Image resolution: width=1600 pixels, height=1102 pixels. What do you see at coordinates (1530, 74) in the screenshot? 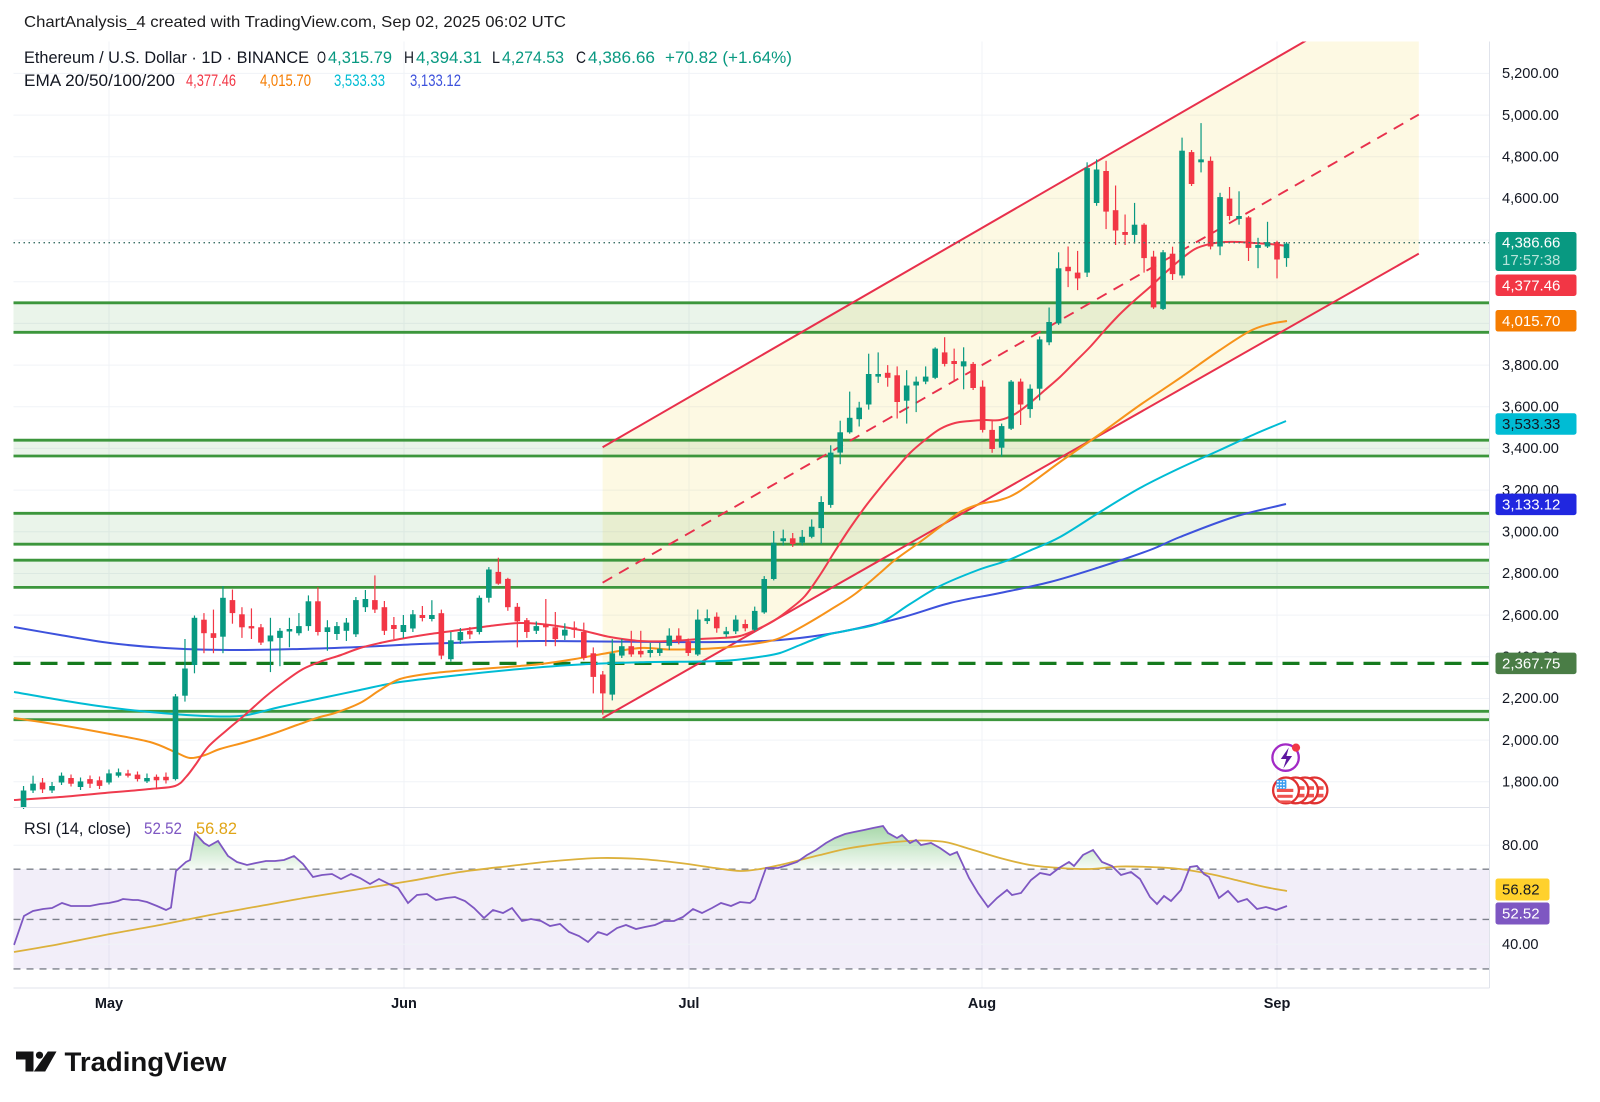
I see `svg-text: 5,200.00` at bounding box center [1530, 74].